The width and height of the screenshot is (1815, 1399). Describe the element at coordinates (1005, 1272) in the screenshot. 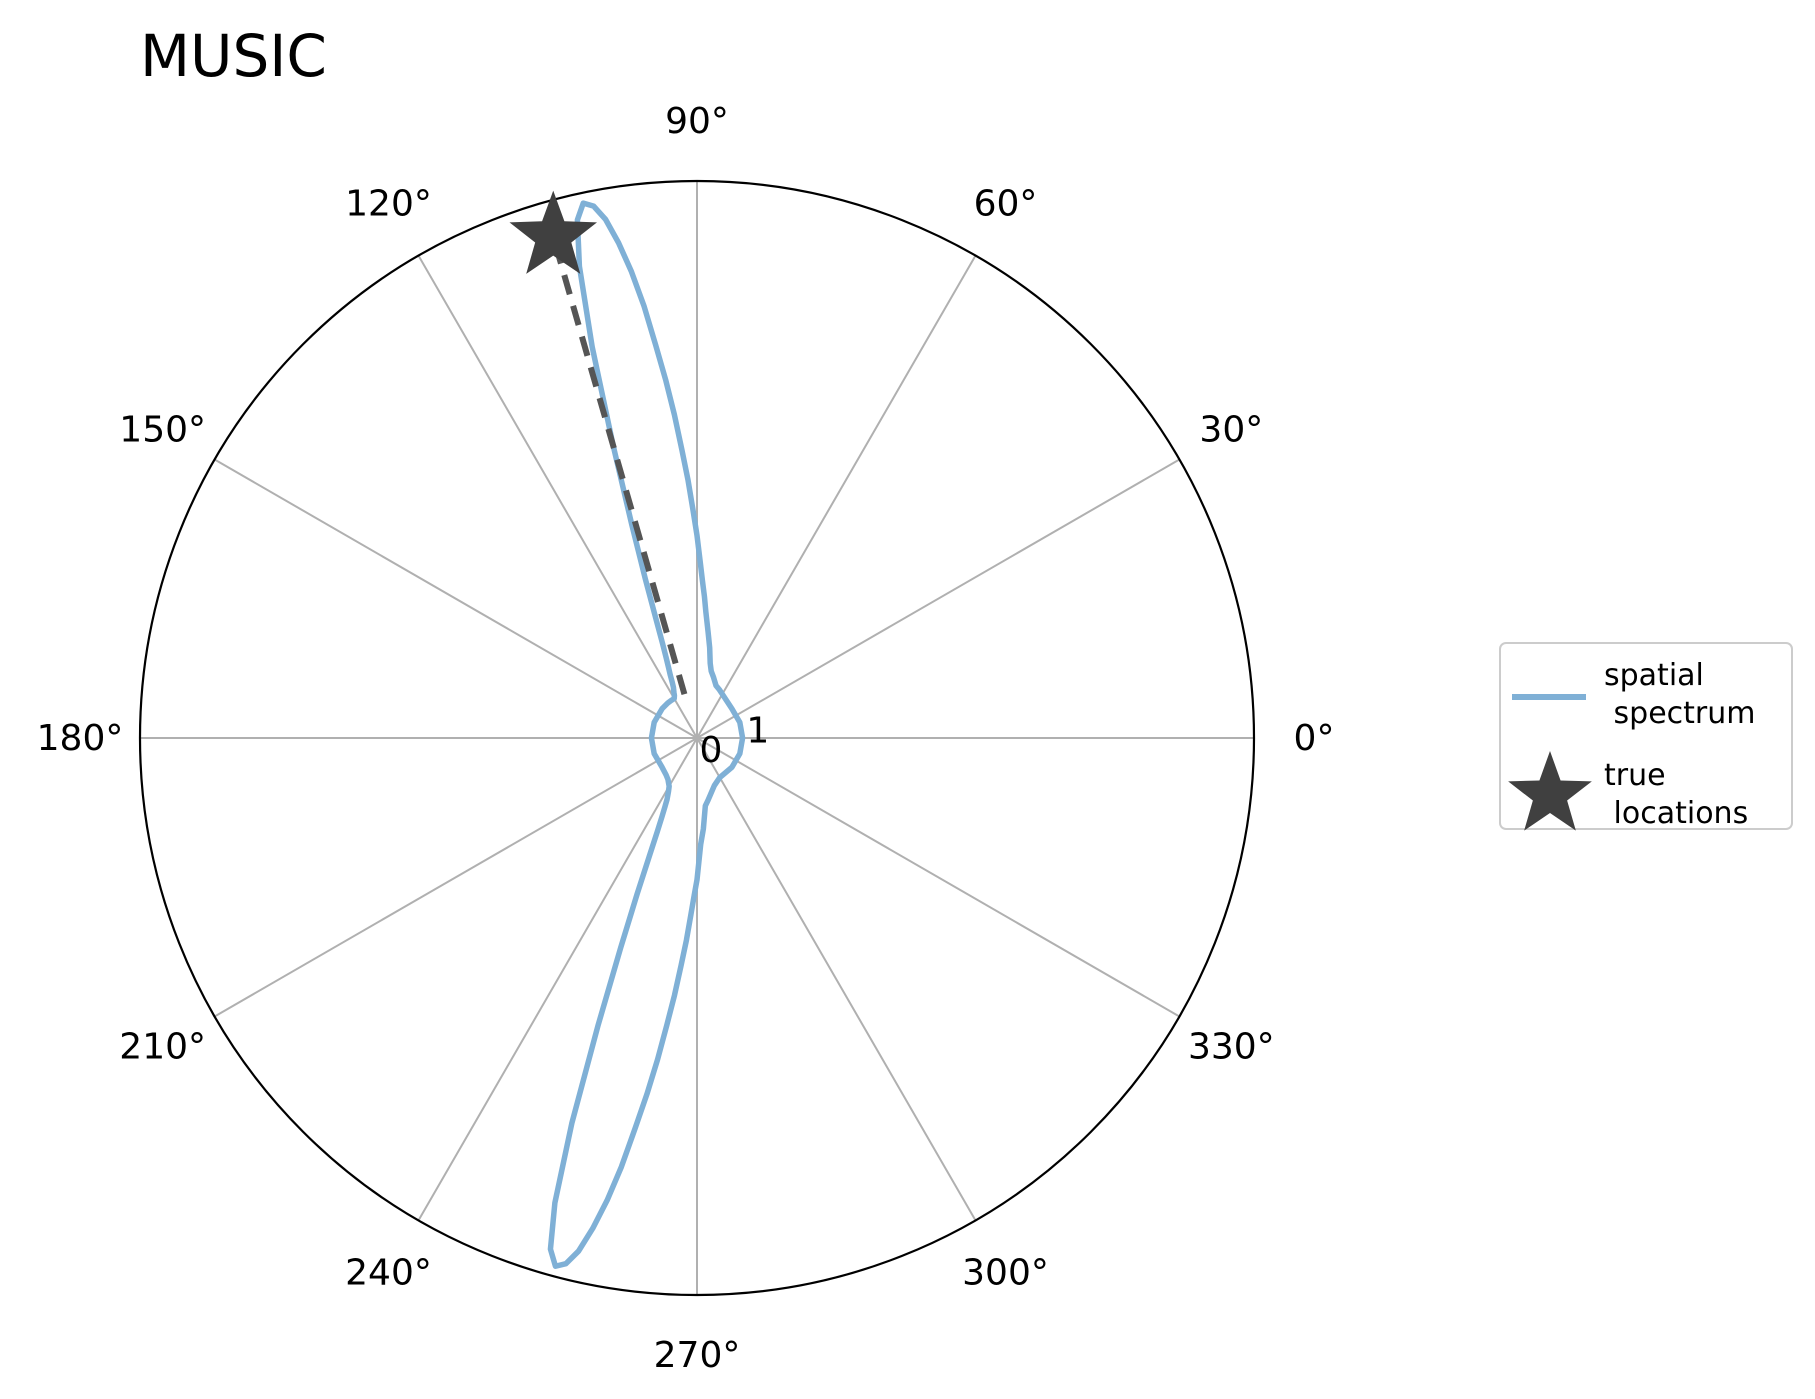

I see `theta-tick-label: 300°` at that location.